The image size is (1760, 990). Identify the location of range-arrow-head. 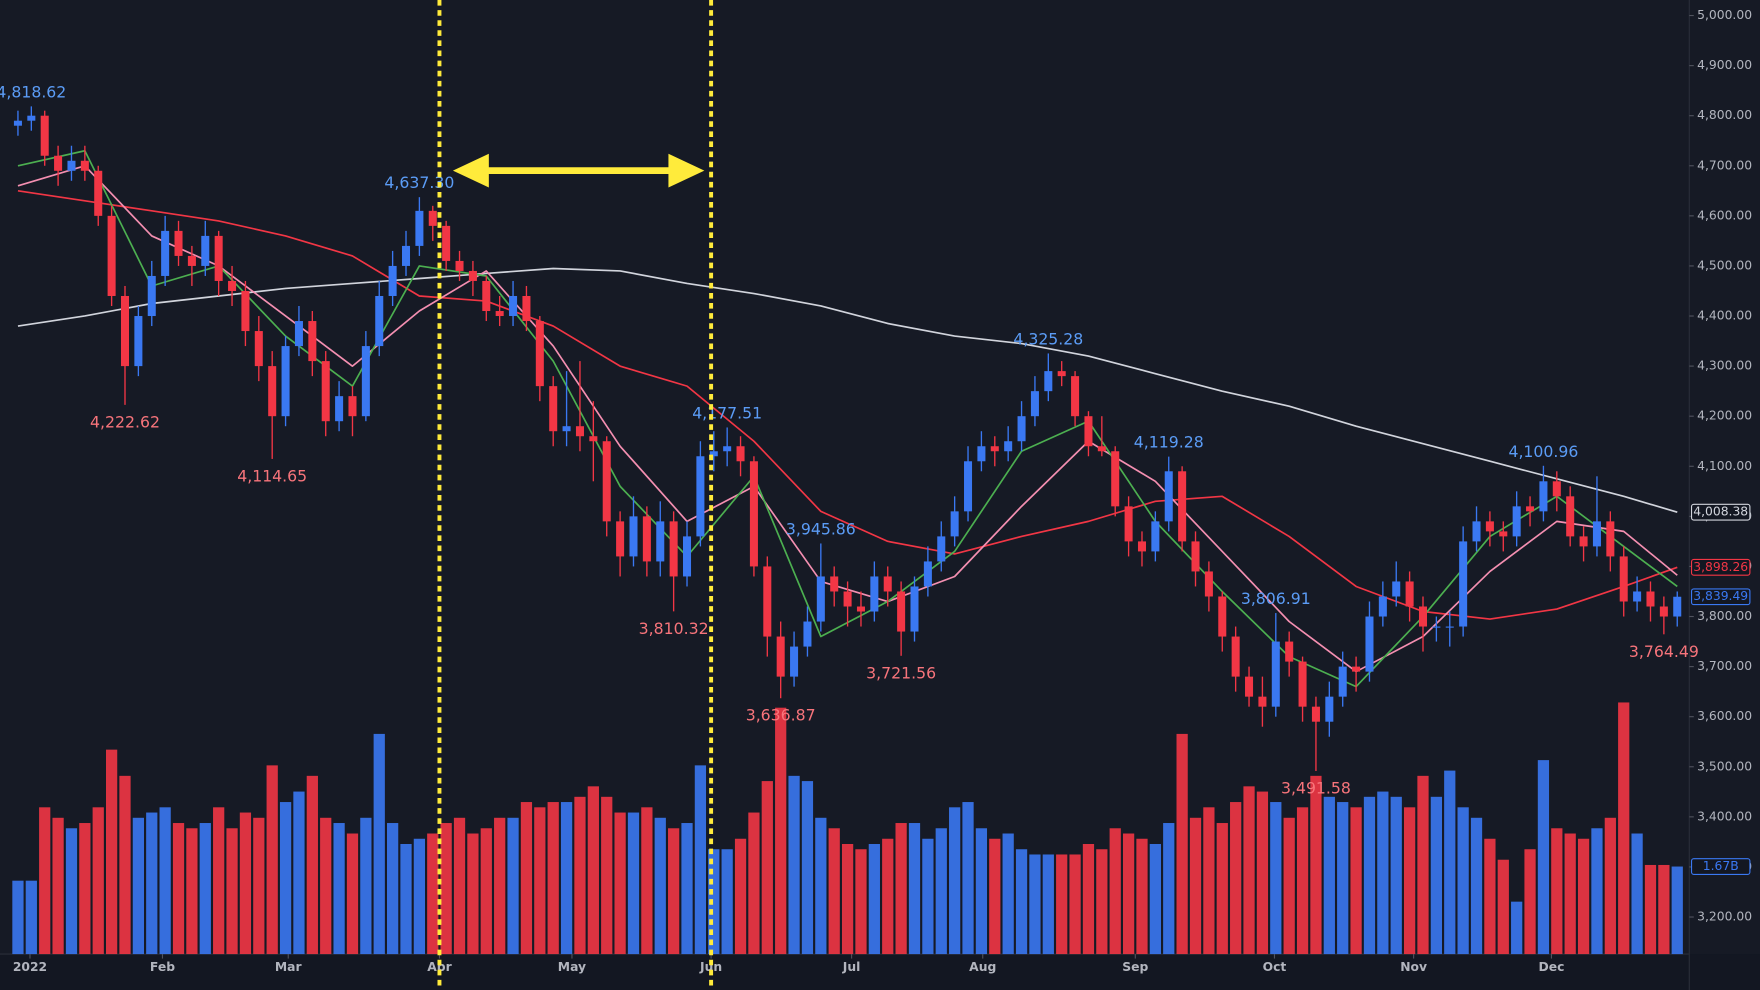
(470, 170).